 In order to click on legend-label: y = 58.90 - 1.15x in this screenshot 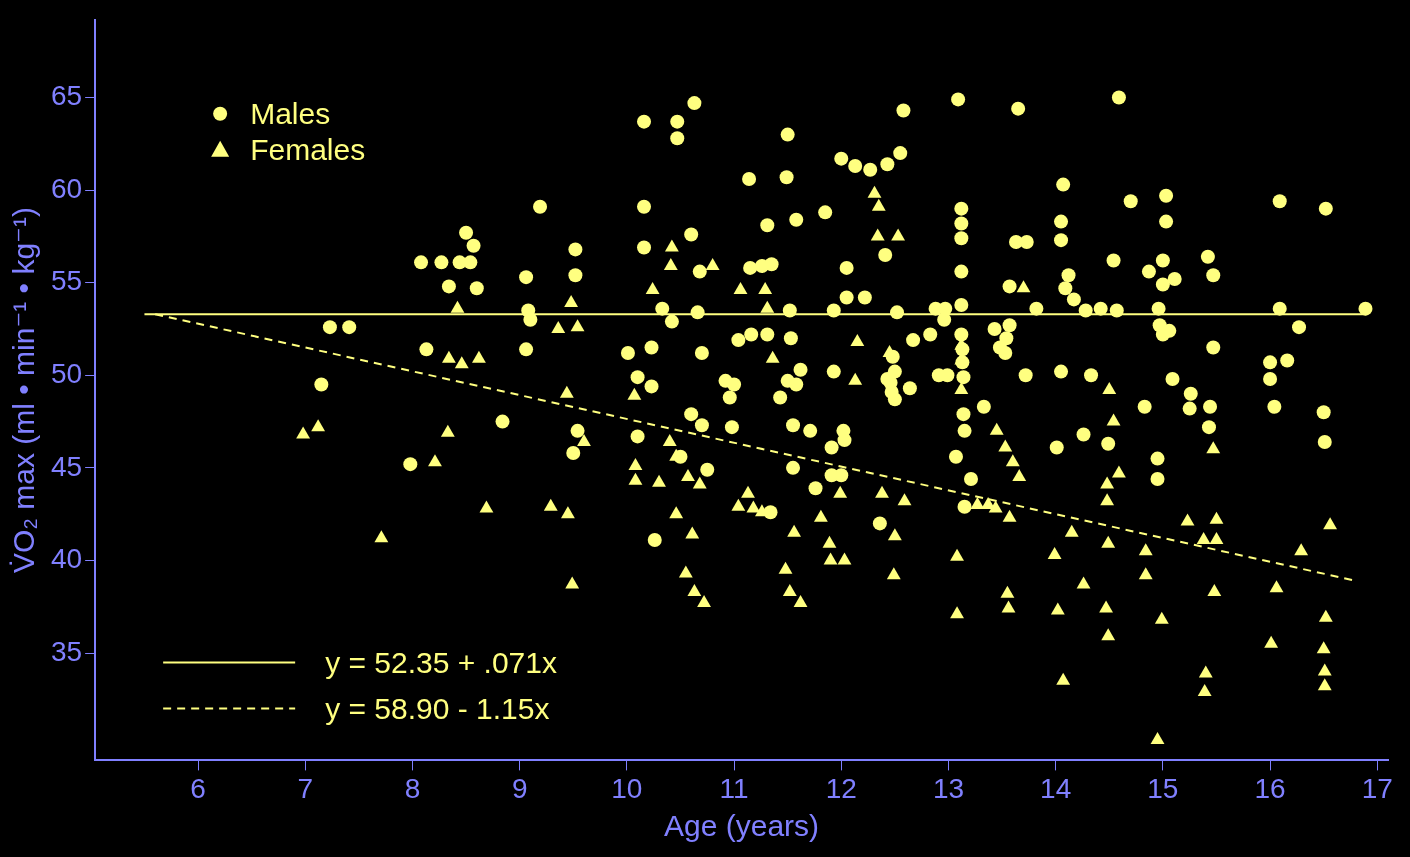, I will do `click(437, 708)`.